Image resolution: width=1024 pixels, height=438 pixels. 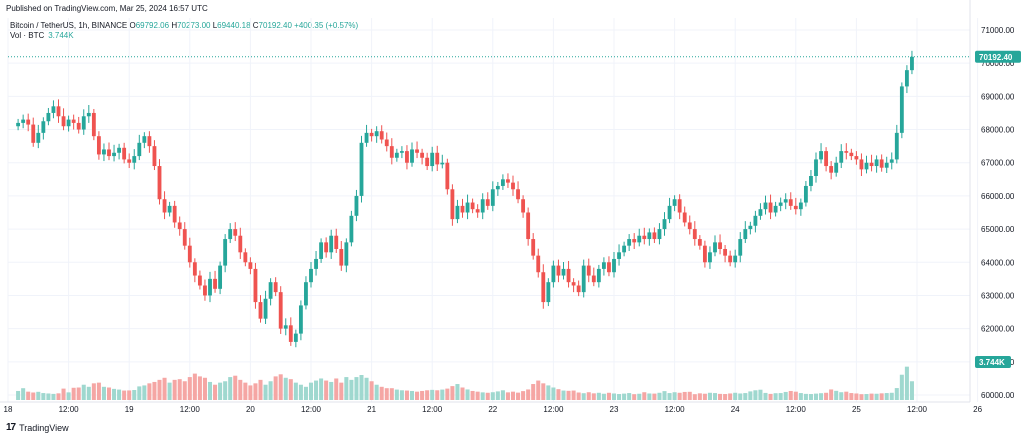 I want to click on price-tick-label: 63000.00, so click(x=998, y=295).